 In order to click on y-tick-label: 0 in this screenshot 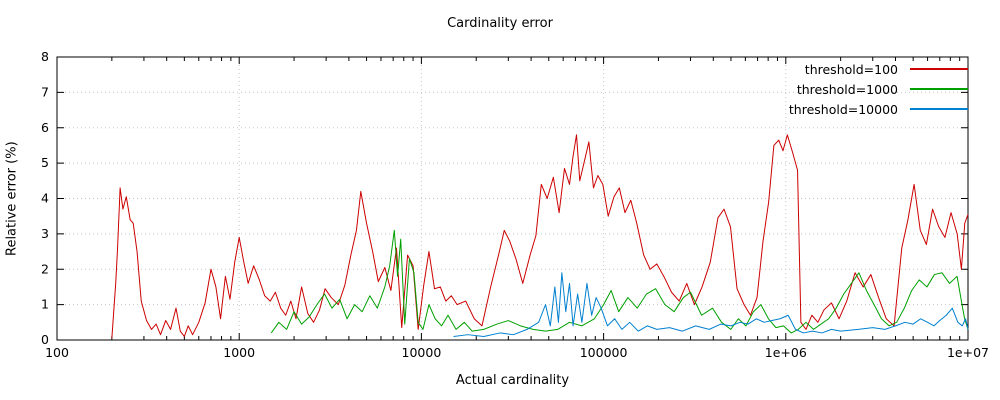, I will do `click(45, 339)`.